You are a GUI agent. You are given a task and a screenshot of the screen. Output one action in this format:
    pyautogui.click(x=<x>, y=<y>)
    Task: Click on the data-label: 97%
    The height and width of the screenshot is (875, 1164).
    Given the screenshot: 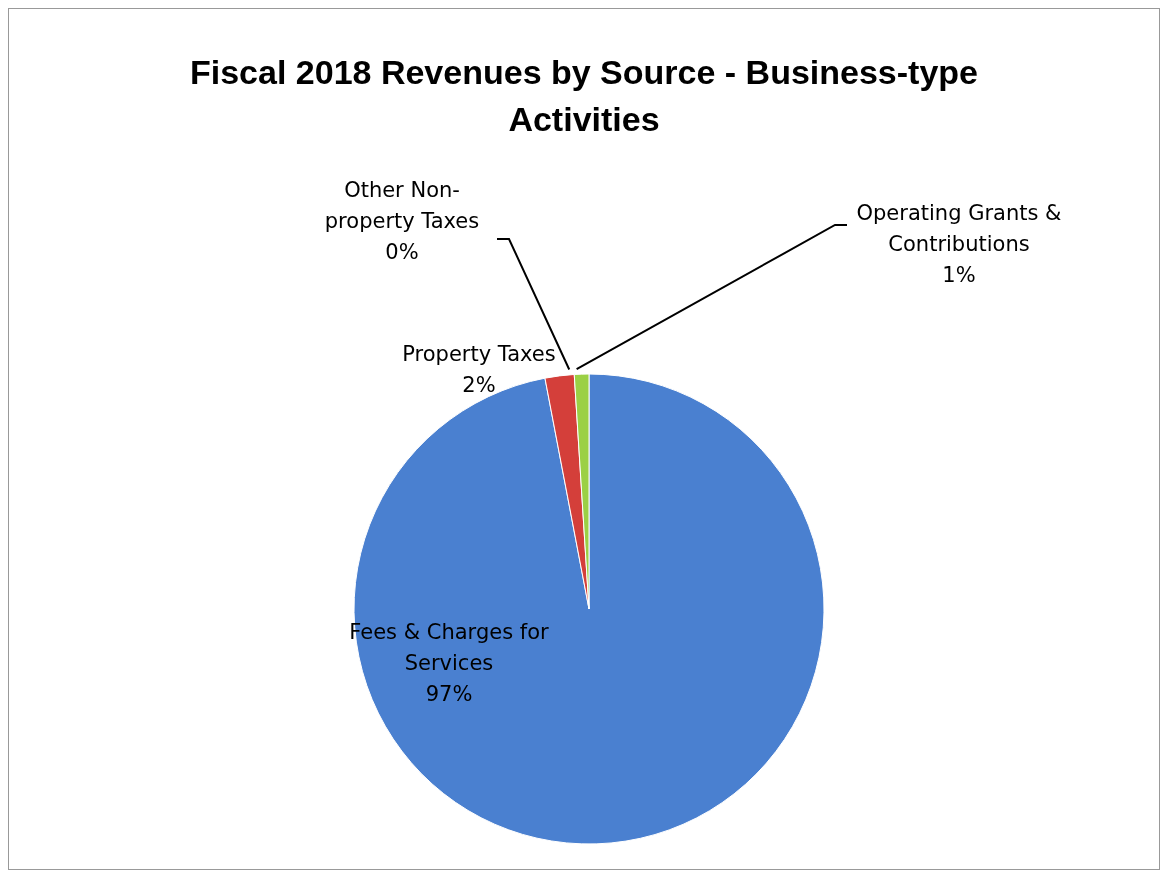 What is the action you would take?
    pyautogui.click(x=449, y=694)
    